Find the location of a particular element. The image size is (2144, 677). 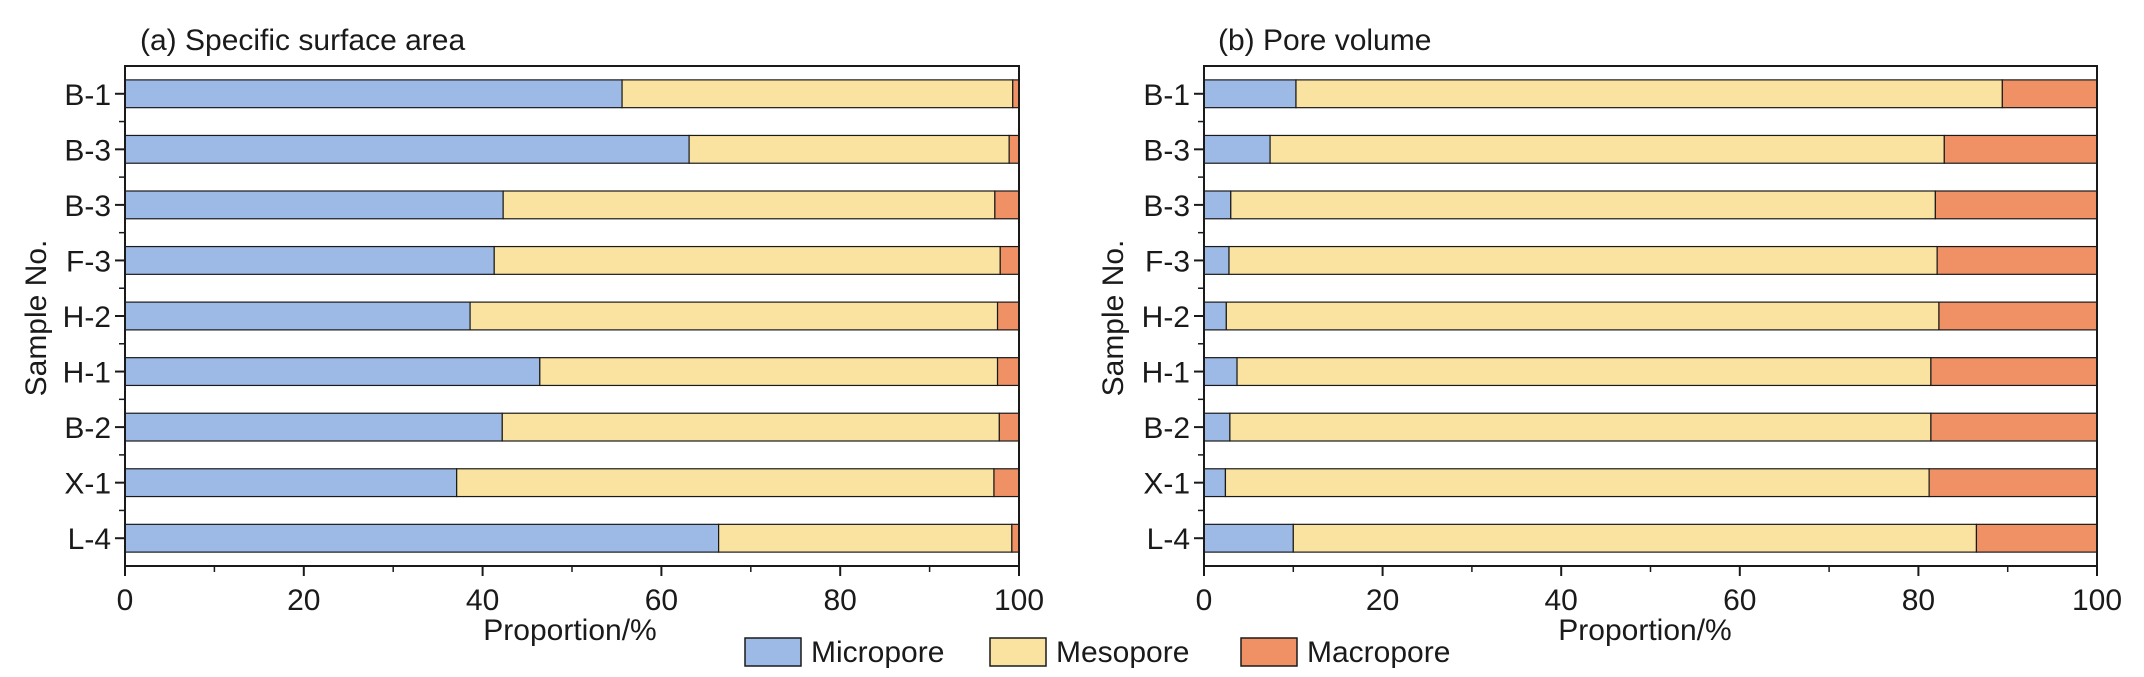

panel-title: (b) Pore volume is located at coordinates (1324, 40).